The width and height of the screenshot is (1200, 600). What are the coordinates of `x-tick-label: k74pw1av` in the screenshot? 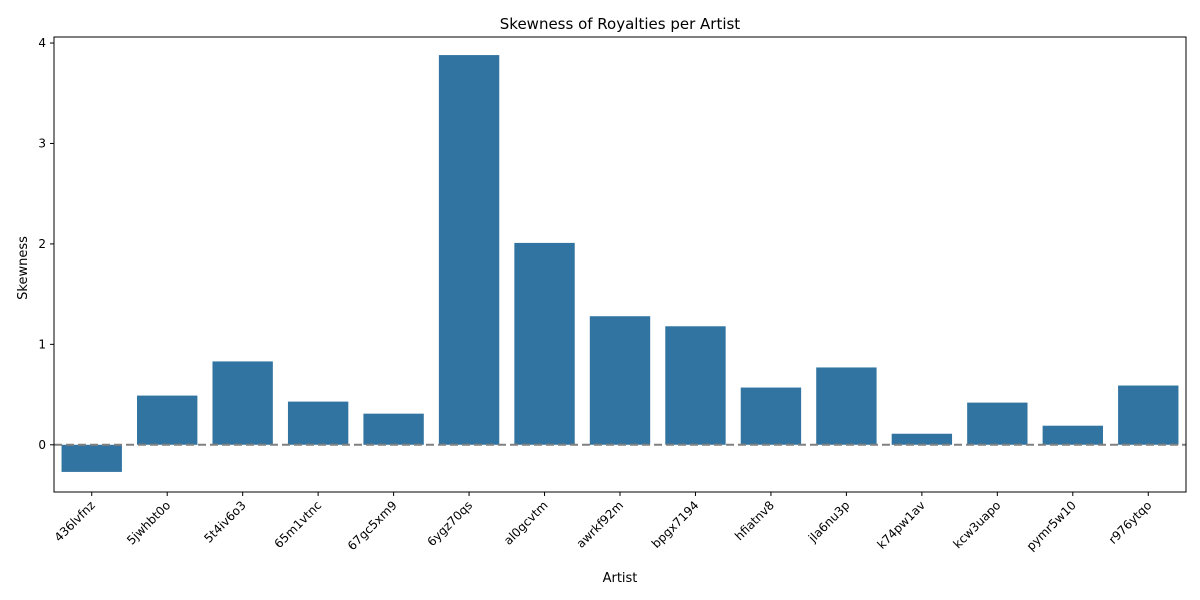 It's located at (901, 525).